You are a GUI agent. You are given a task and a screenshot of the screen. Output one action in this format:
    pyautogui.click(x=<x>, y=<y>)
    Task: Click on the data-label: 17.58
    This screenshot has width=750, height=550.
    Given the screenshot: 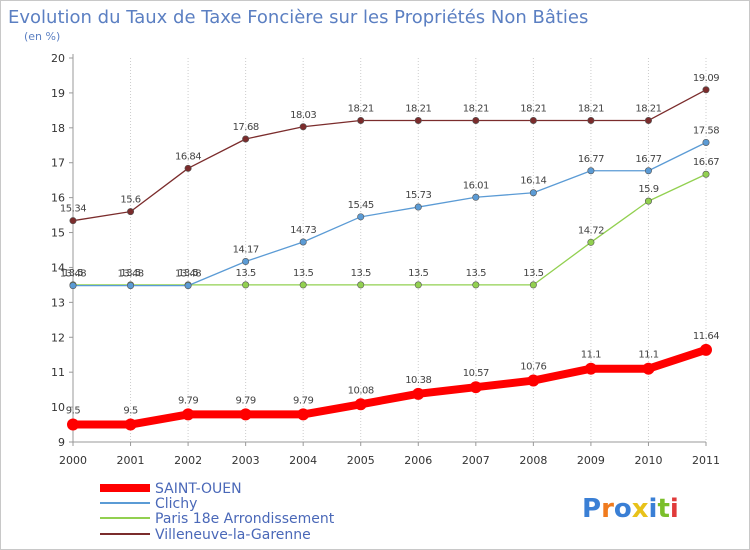 What is the action you would take?
    pyautogui.click(x=706, y=130)
    